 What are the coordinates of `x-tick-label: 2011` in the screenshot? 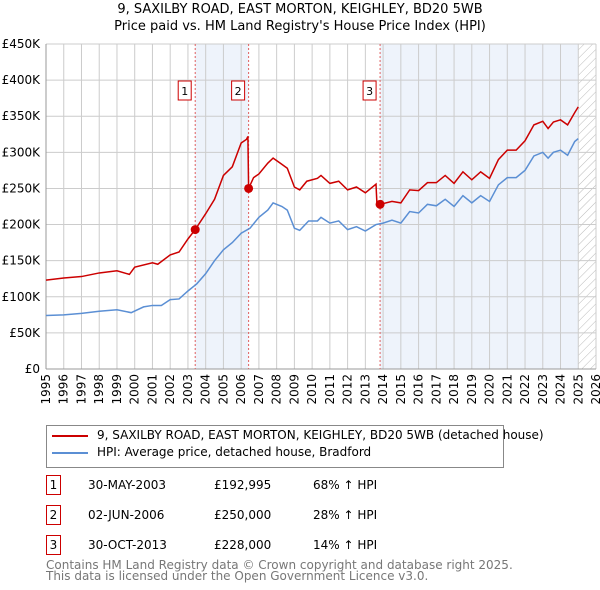 It's located at (330, 389).